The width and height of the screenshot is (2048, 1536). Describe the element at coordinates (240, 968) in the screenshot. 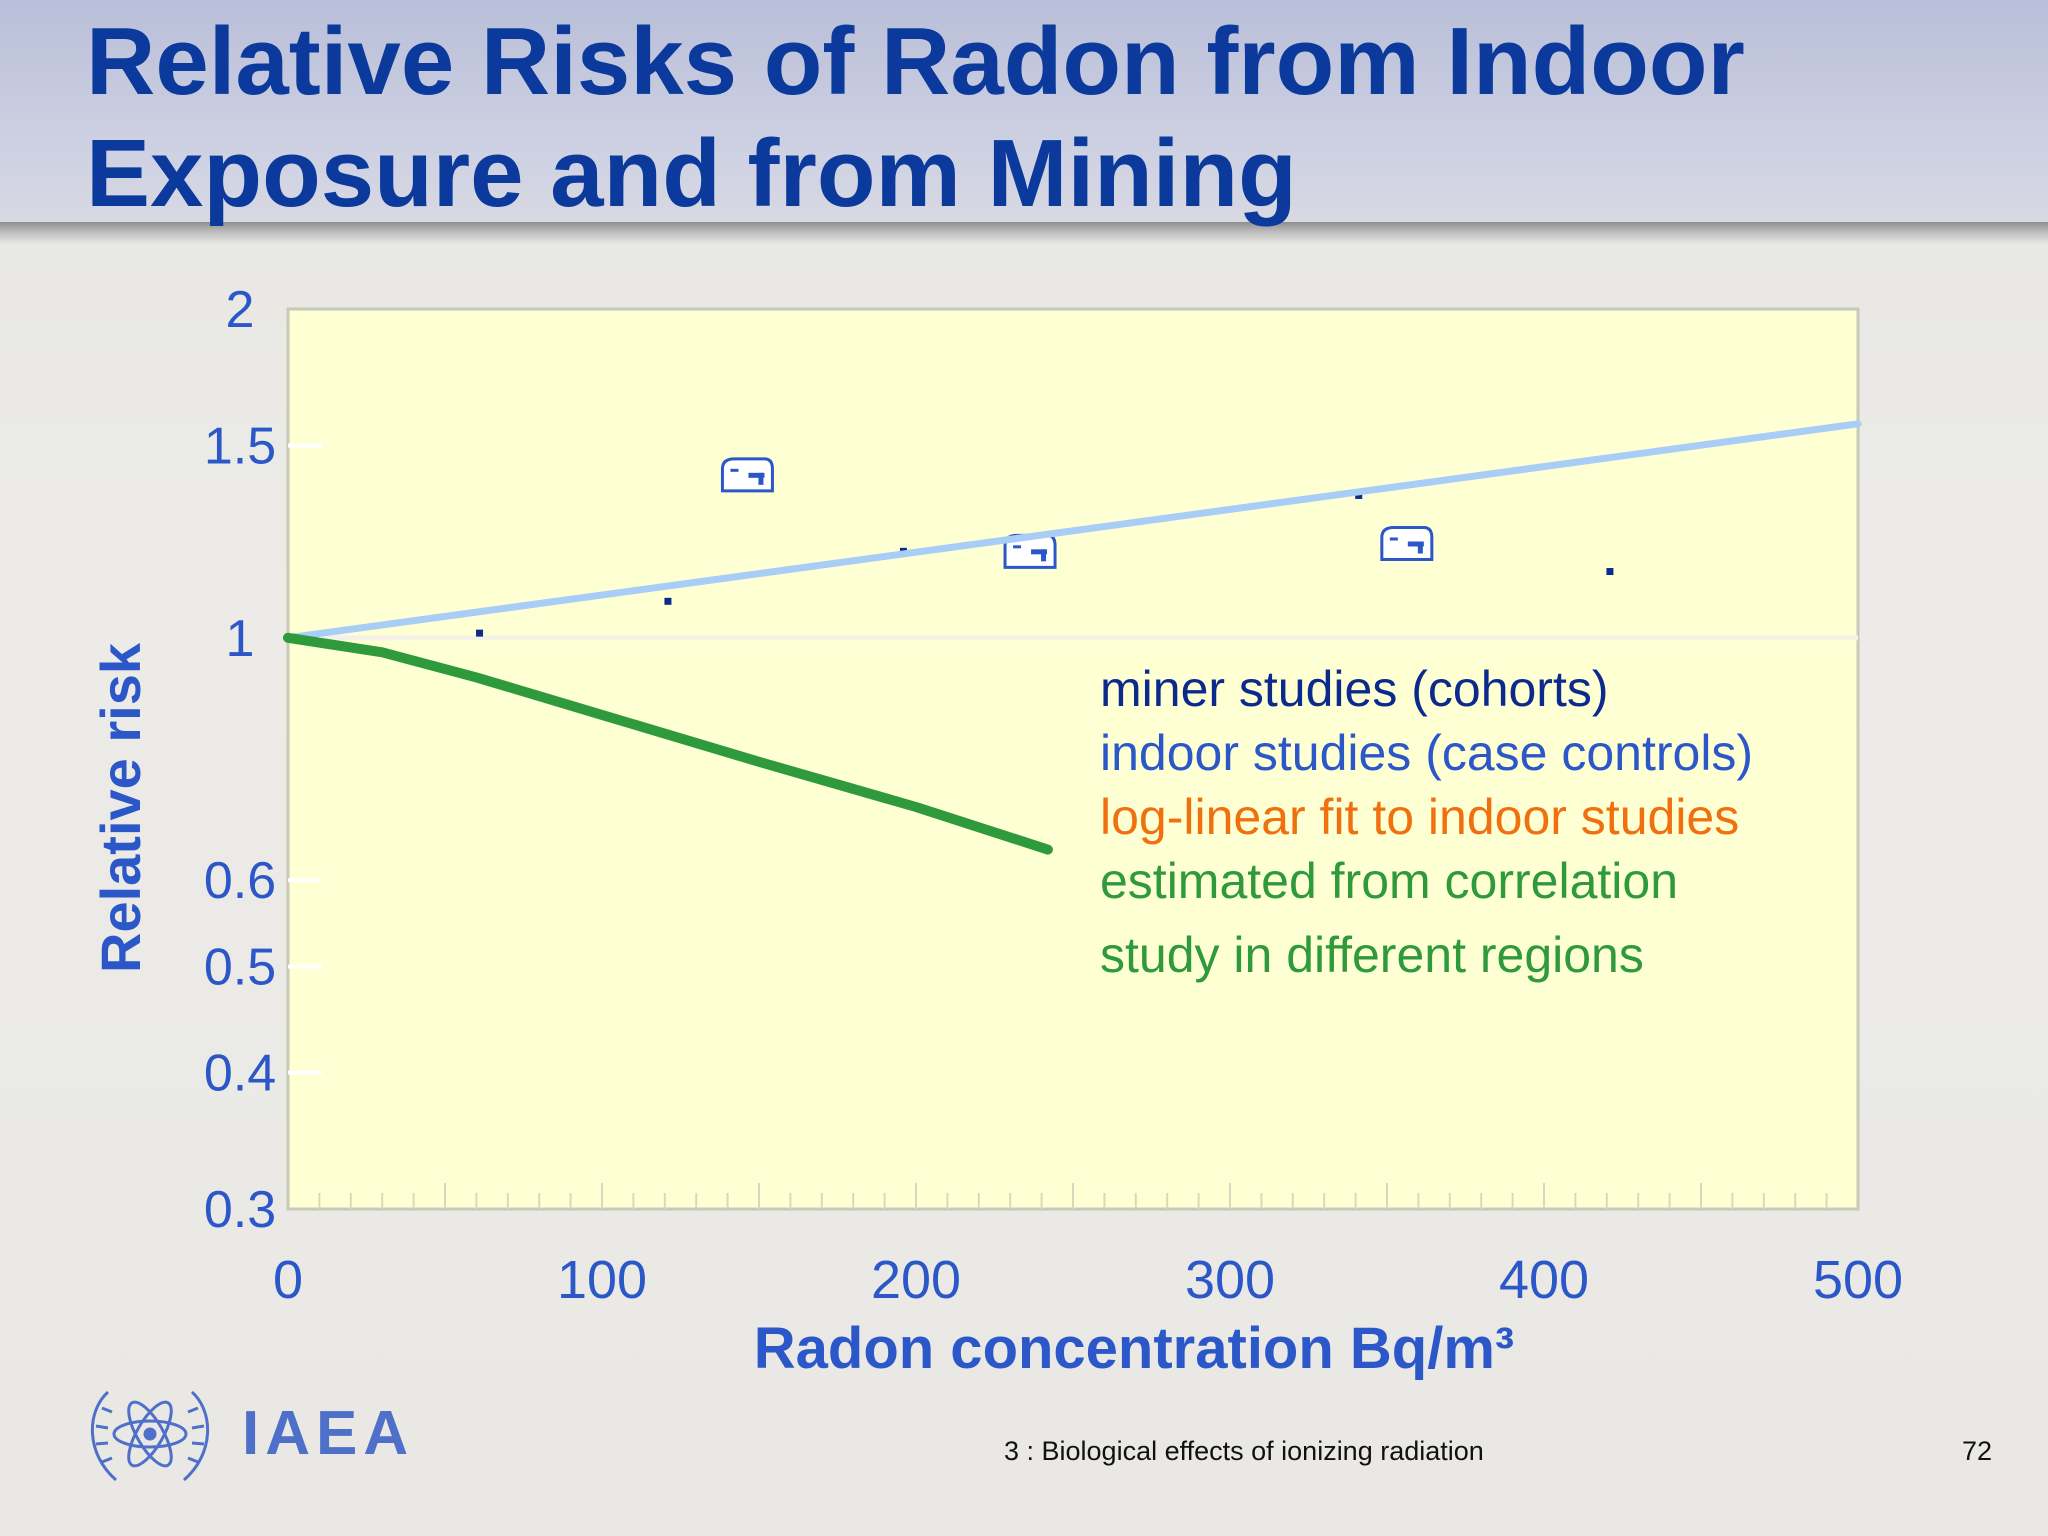

I see `y-tick-label: 0.5` at that location.